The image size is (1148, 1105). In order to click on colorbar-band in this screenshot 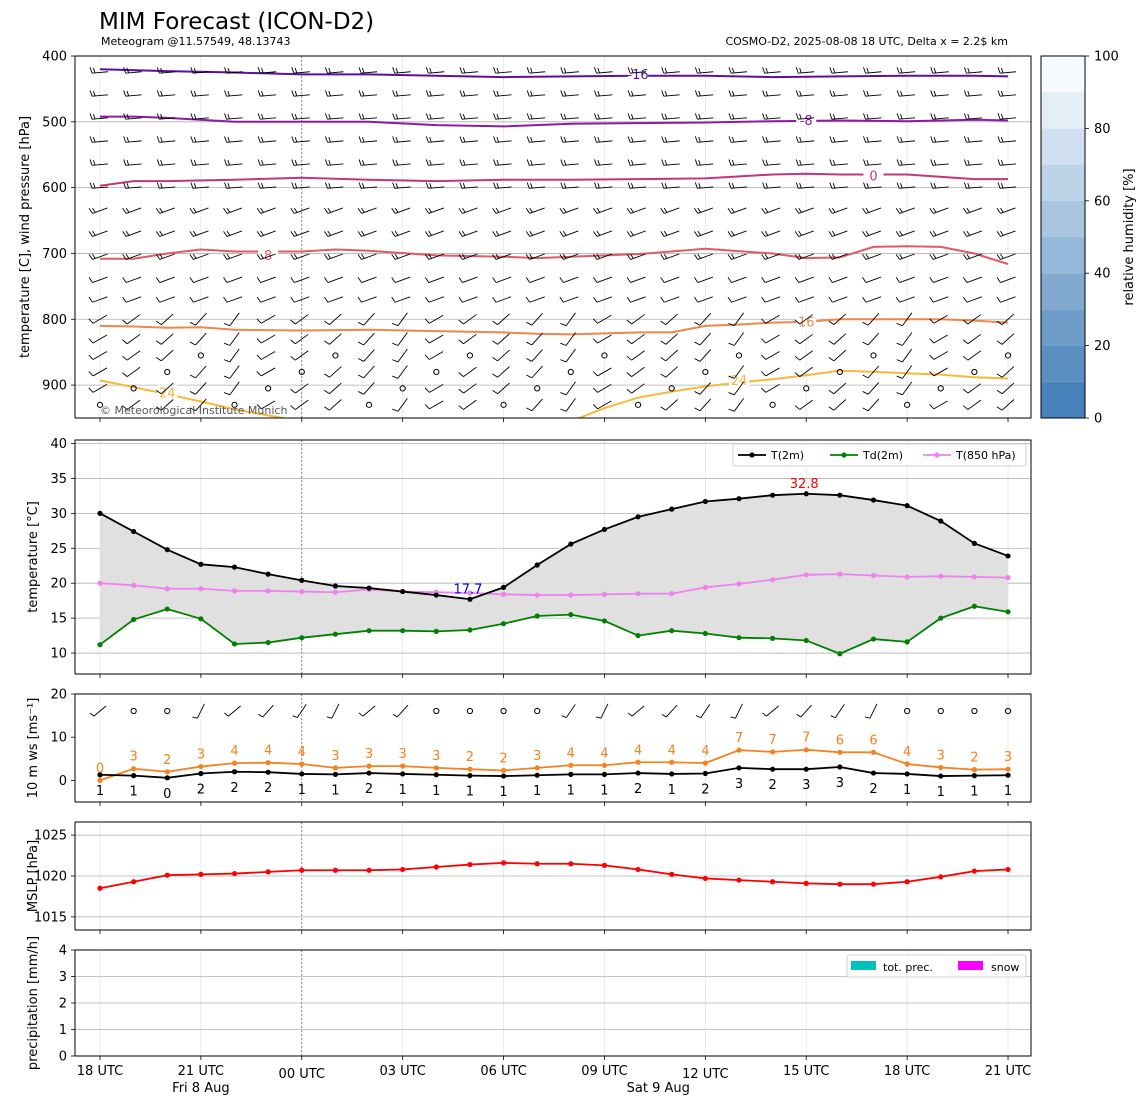, I will do `click(1063, 182)`.